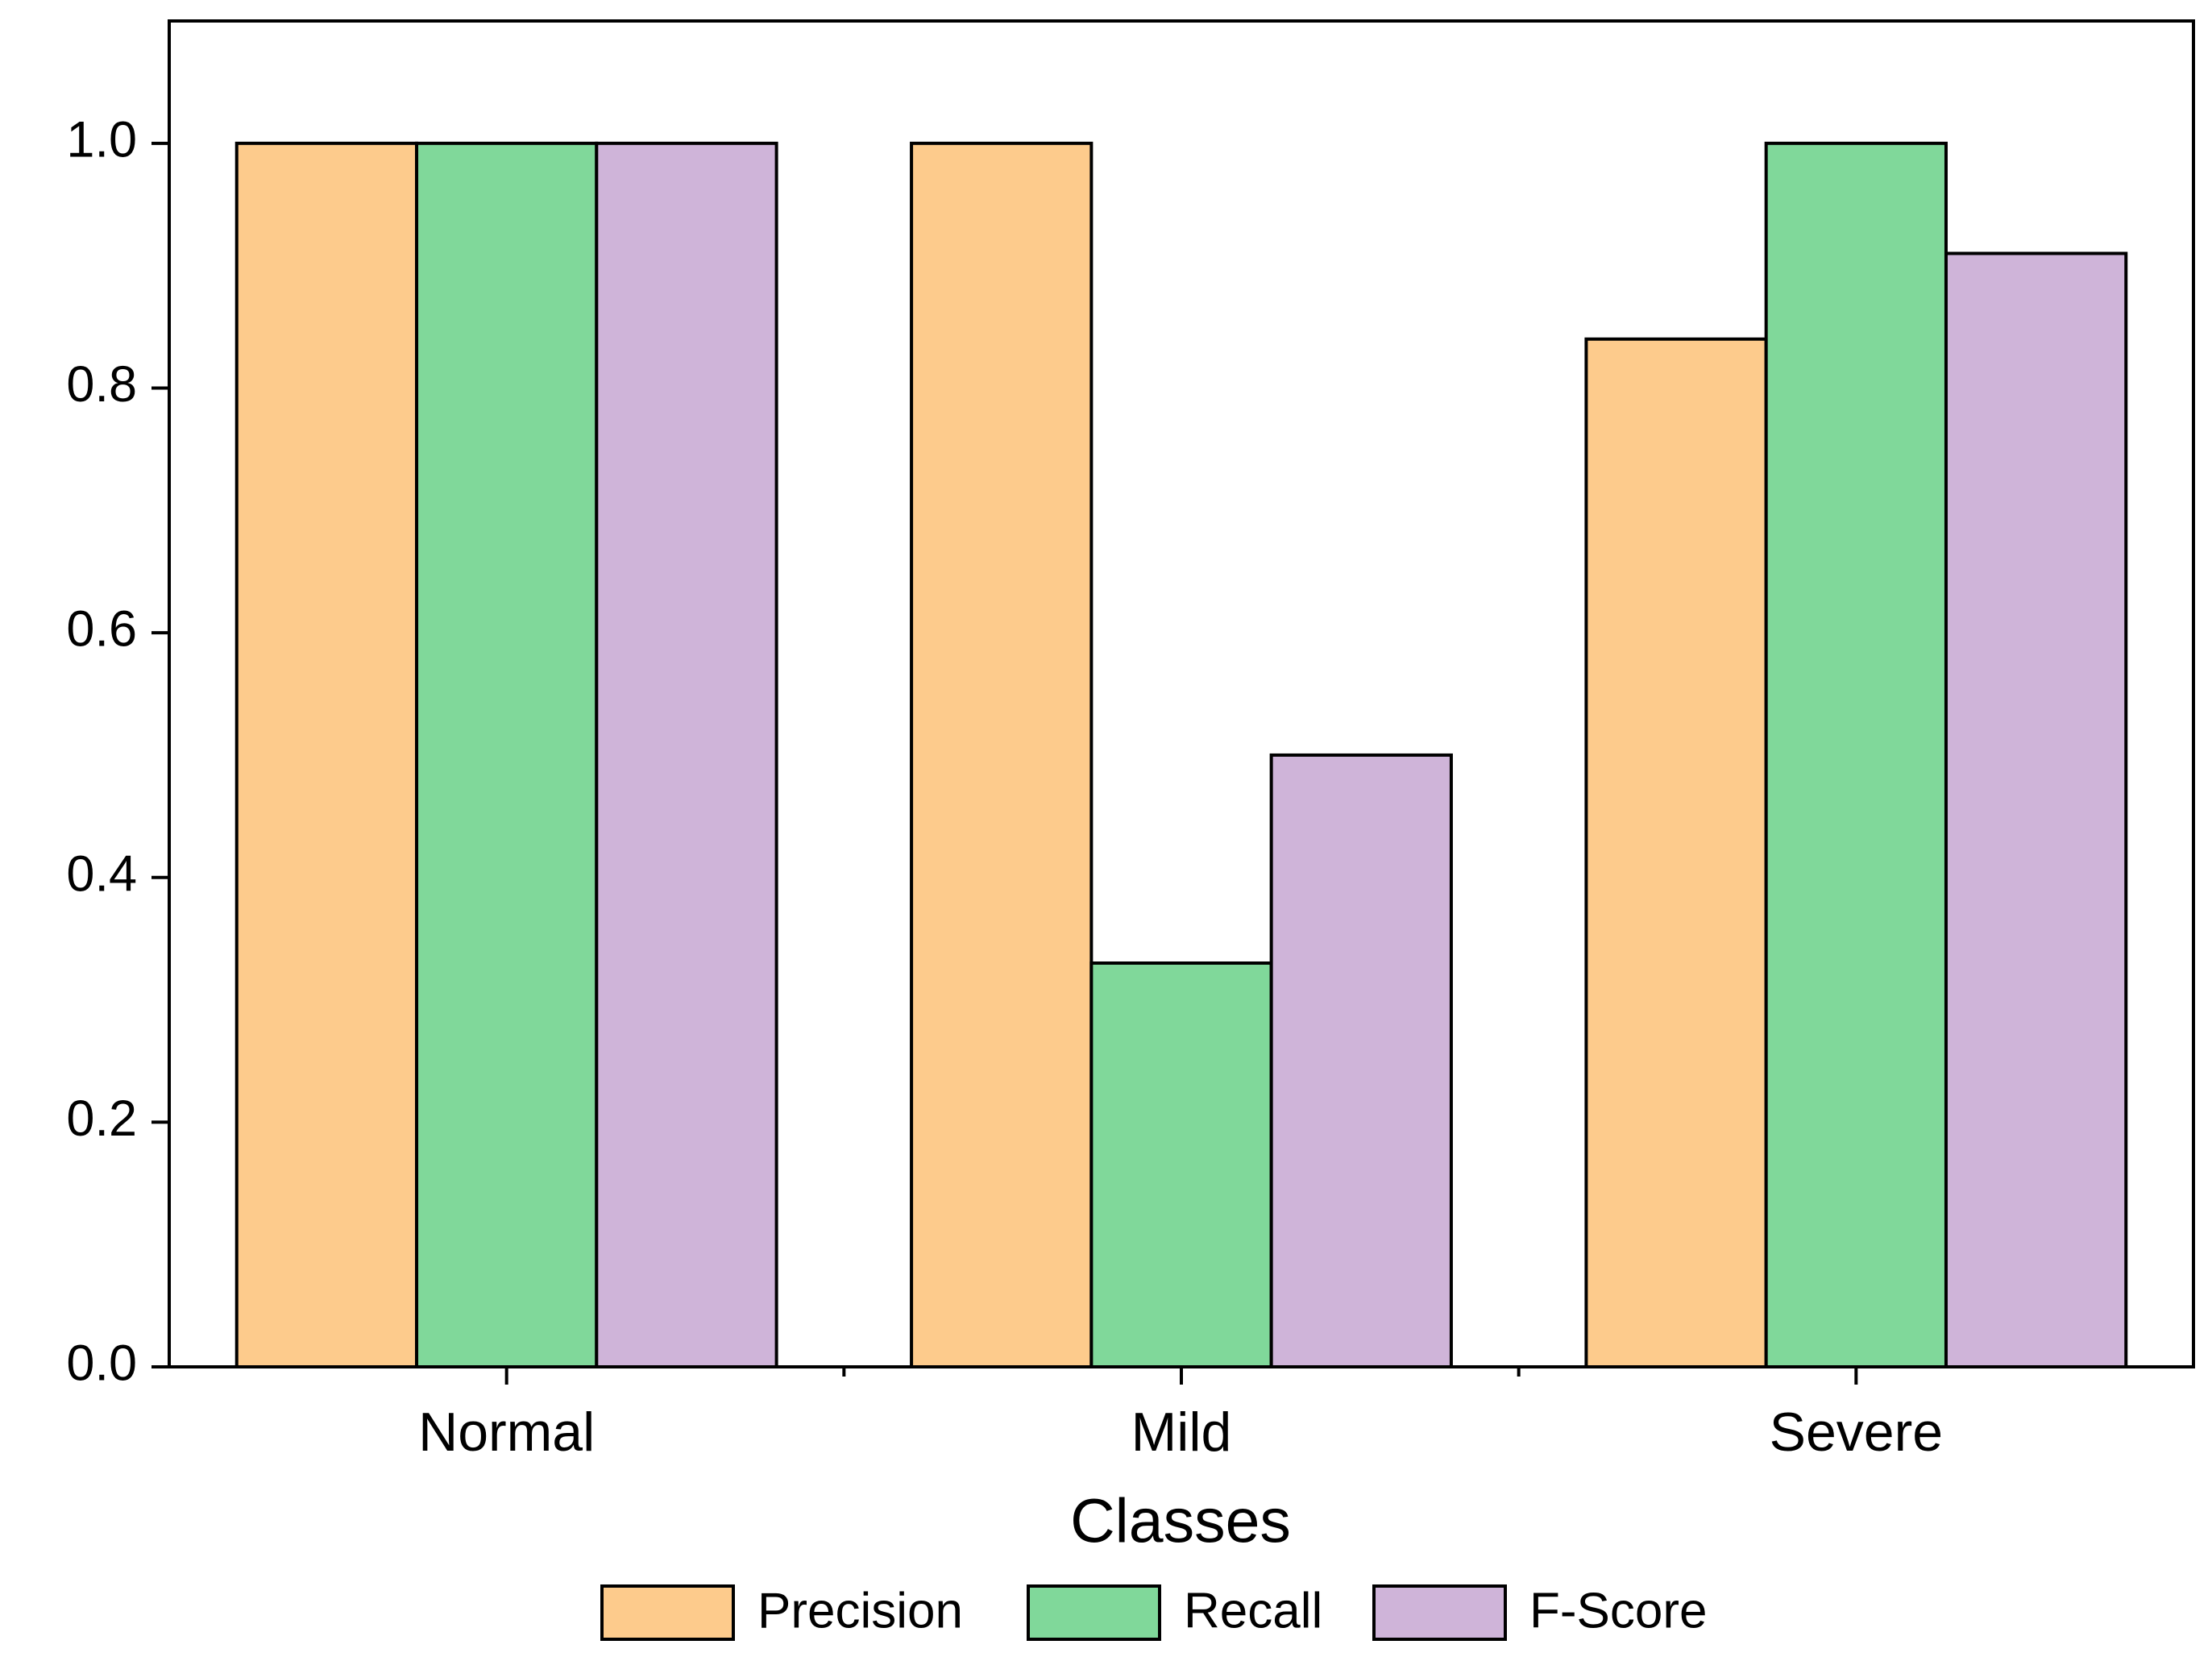 The height and width of the screenshot is (1657, 2212). I want to click on x-tick-label: Normal, so click(506, 1433).